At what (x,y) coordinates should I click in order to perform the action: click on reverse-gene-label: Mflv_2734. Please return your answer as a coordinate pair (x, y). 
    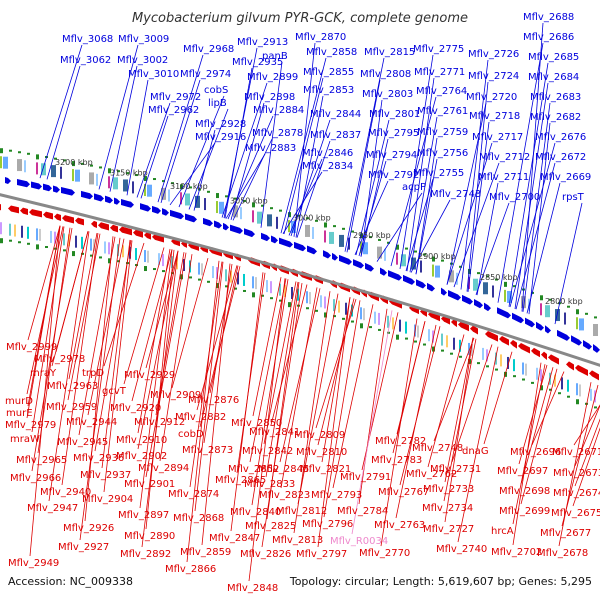
    Looking at the image, I should click on (447, 508).